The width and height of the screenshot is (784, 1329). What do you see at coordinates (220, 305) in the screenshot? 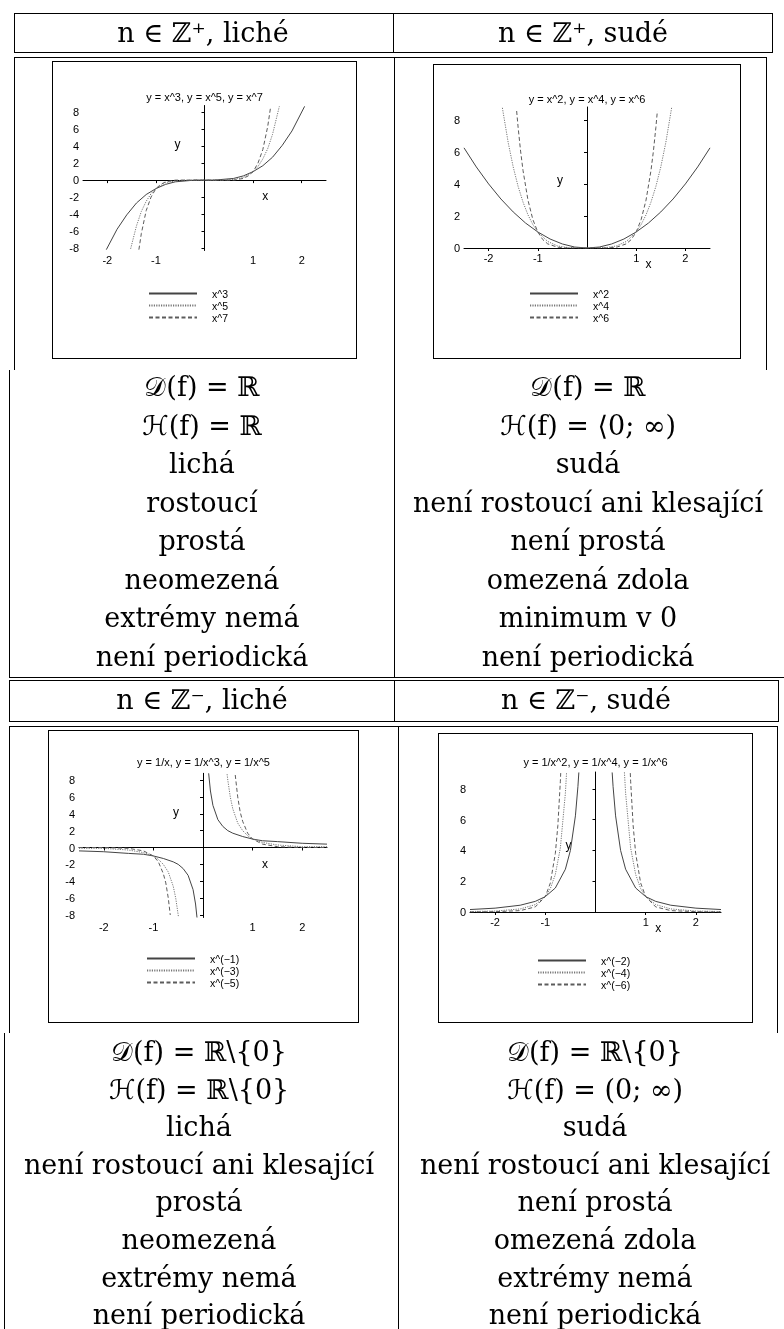
I see `legend-label: x^5` at bounding box center [220, 305].